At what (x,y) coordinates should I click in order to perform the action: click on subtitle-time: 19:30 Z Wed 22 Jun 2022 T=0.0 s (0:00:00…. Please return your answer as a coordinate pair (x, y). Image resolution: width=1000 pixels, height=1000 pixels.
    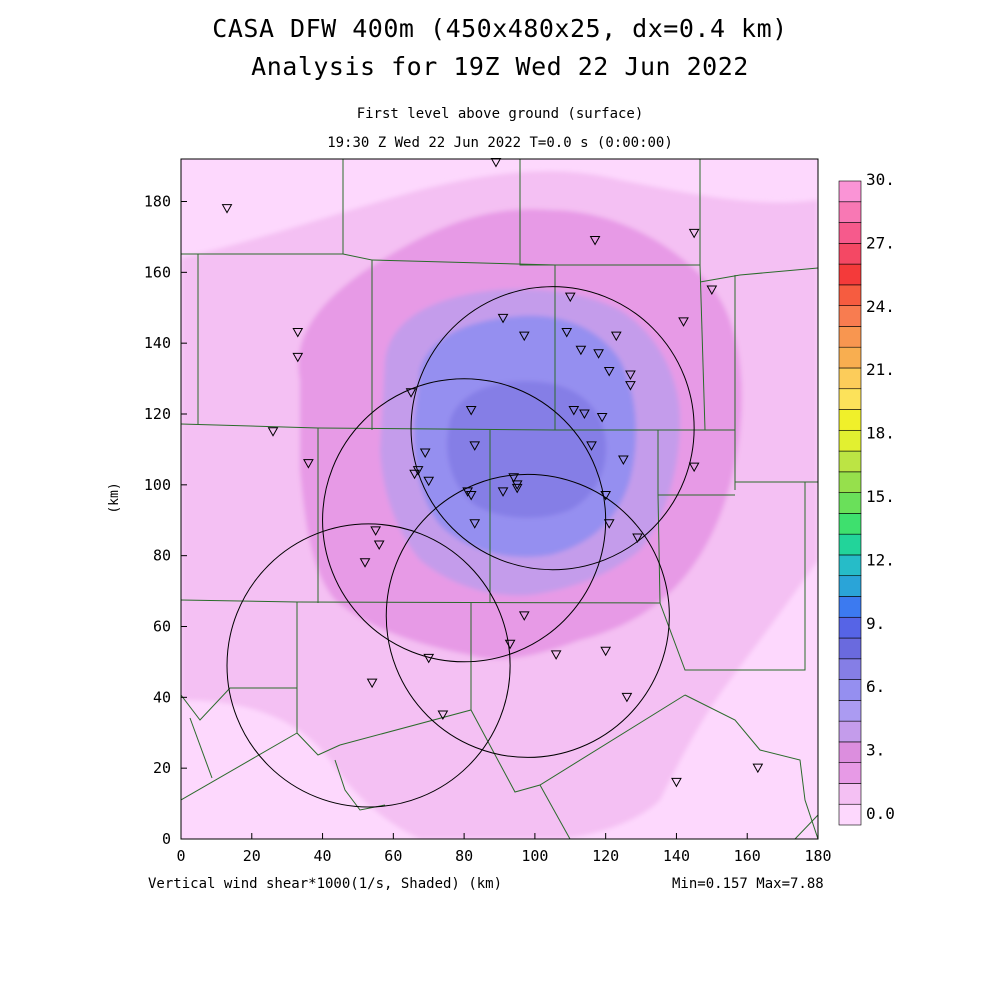
    Looking at the image, I should click on (500, 143).